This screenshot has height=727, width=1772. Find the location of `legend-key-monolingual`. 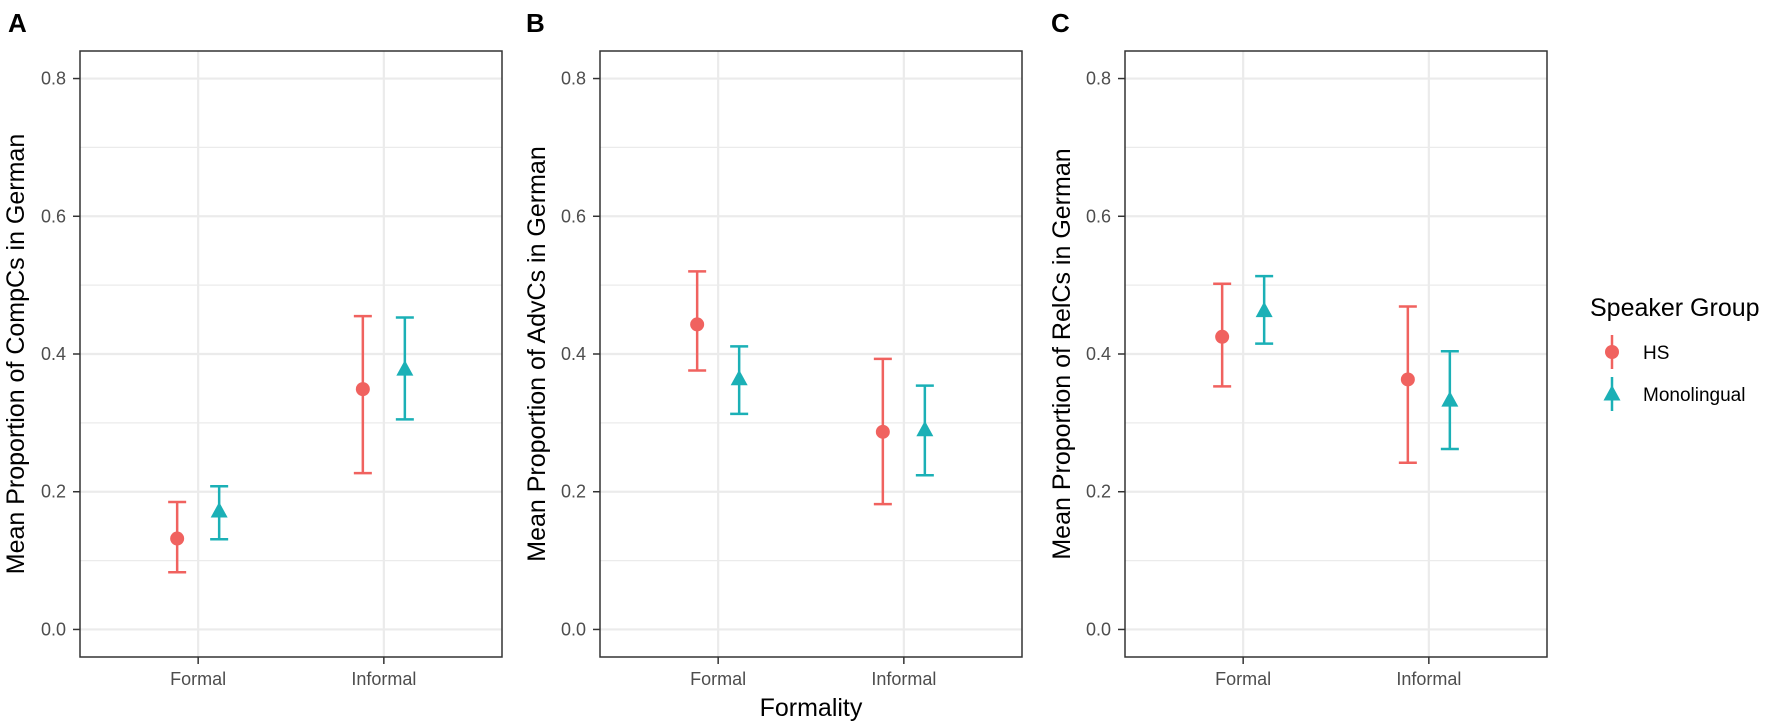

legend-key-monolingual is located at coordinates (1612, 394).